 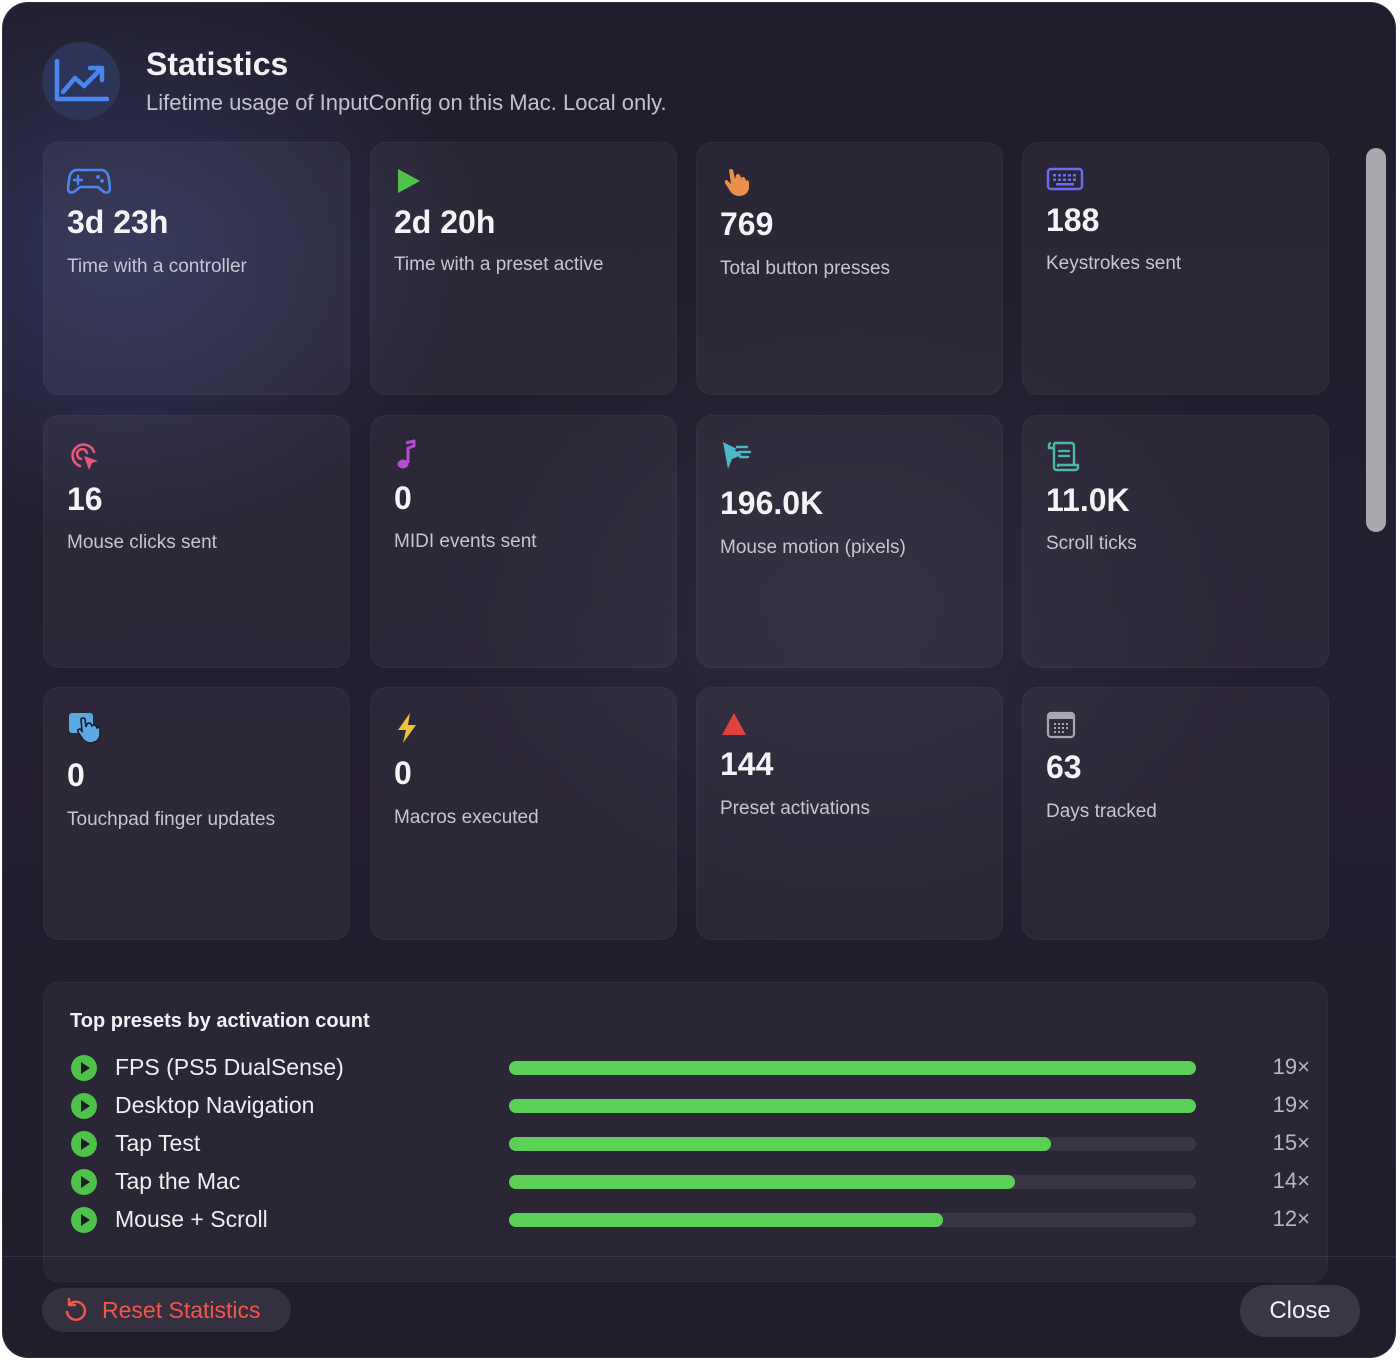 What do you see at coordinates (89, 727) in the screenshot?
I see `touchpad-icon` at bounding box center [89, 727].